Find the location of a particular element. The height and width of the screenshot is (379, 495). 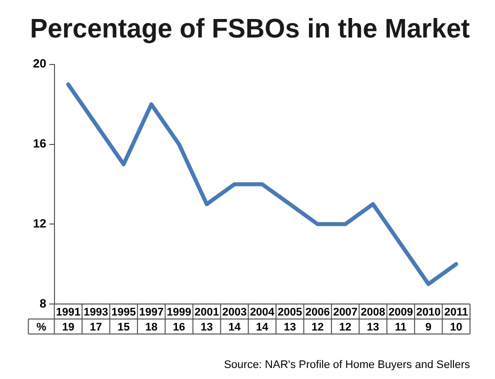

x-tick-label: 1999 is located at coordinates (179, 312).